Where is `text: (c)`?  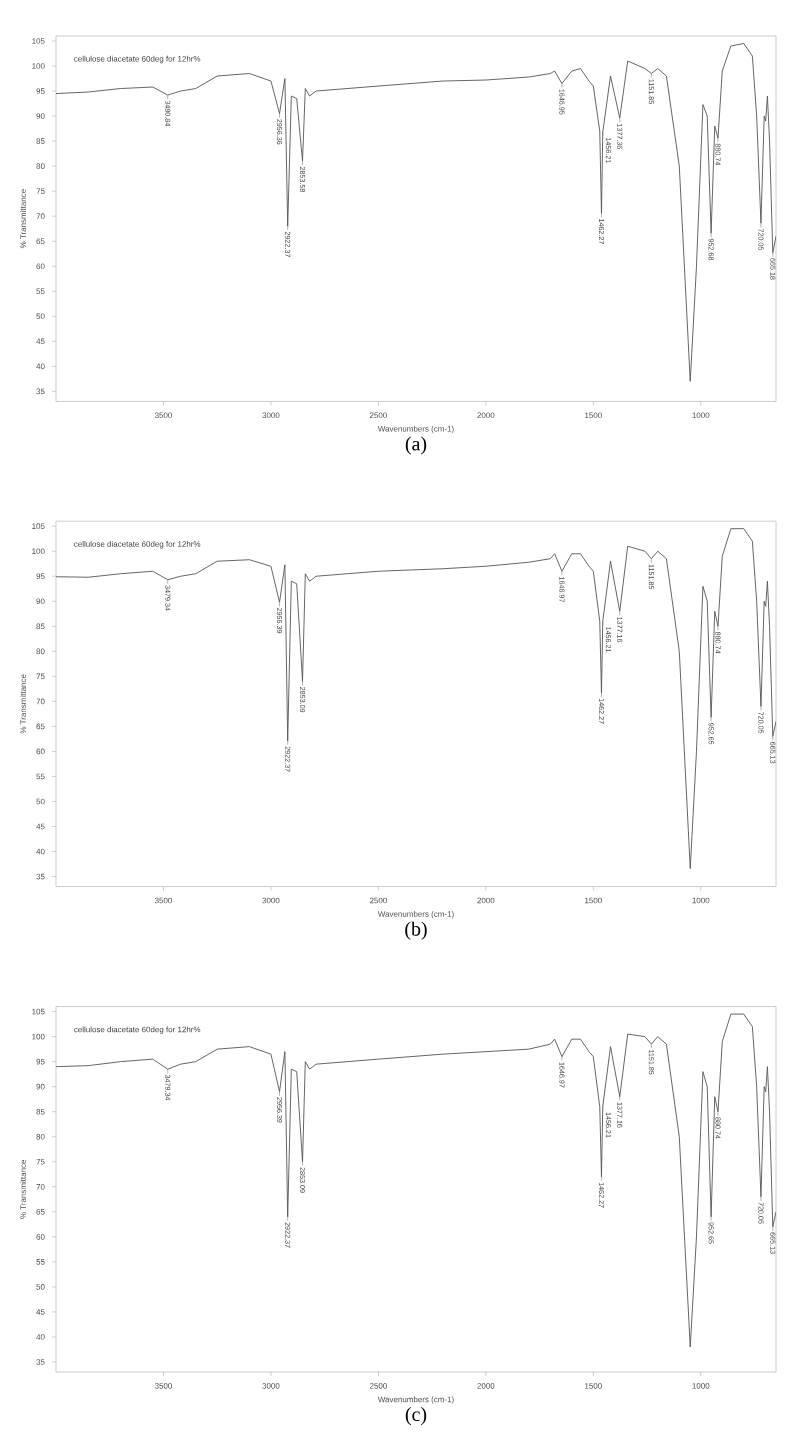
text: (c) is located at coordinates (416, 1416).